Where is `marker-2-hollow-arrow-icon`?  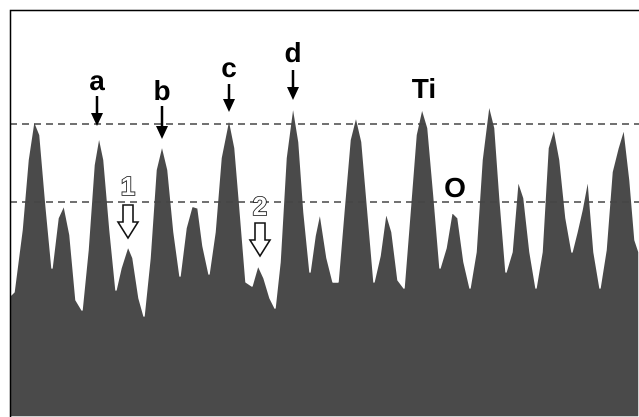
marker-2-hollow-arrow-icon is located at coordinates (260, 240).